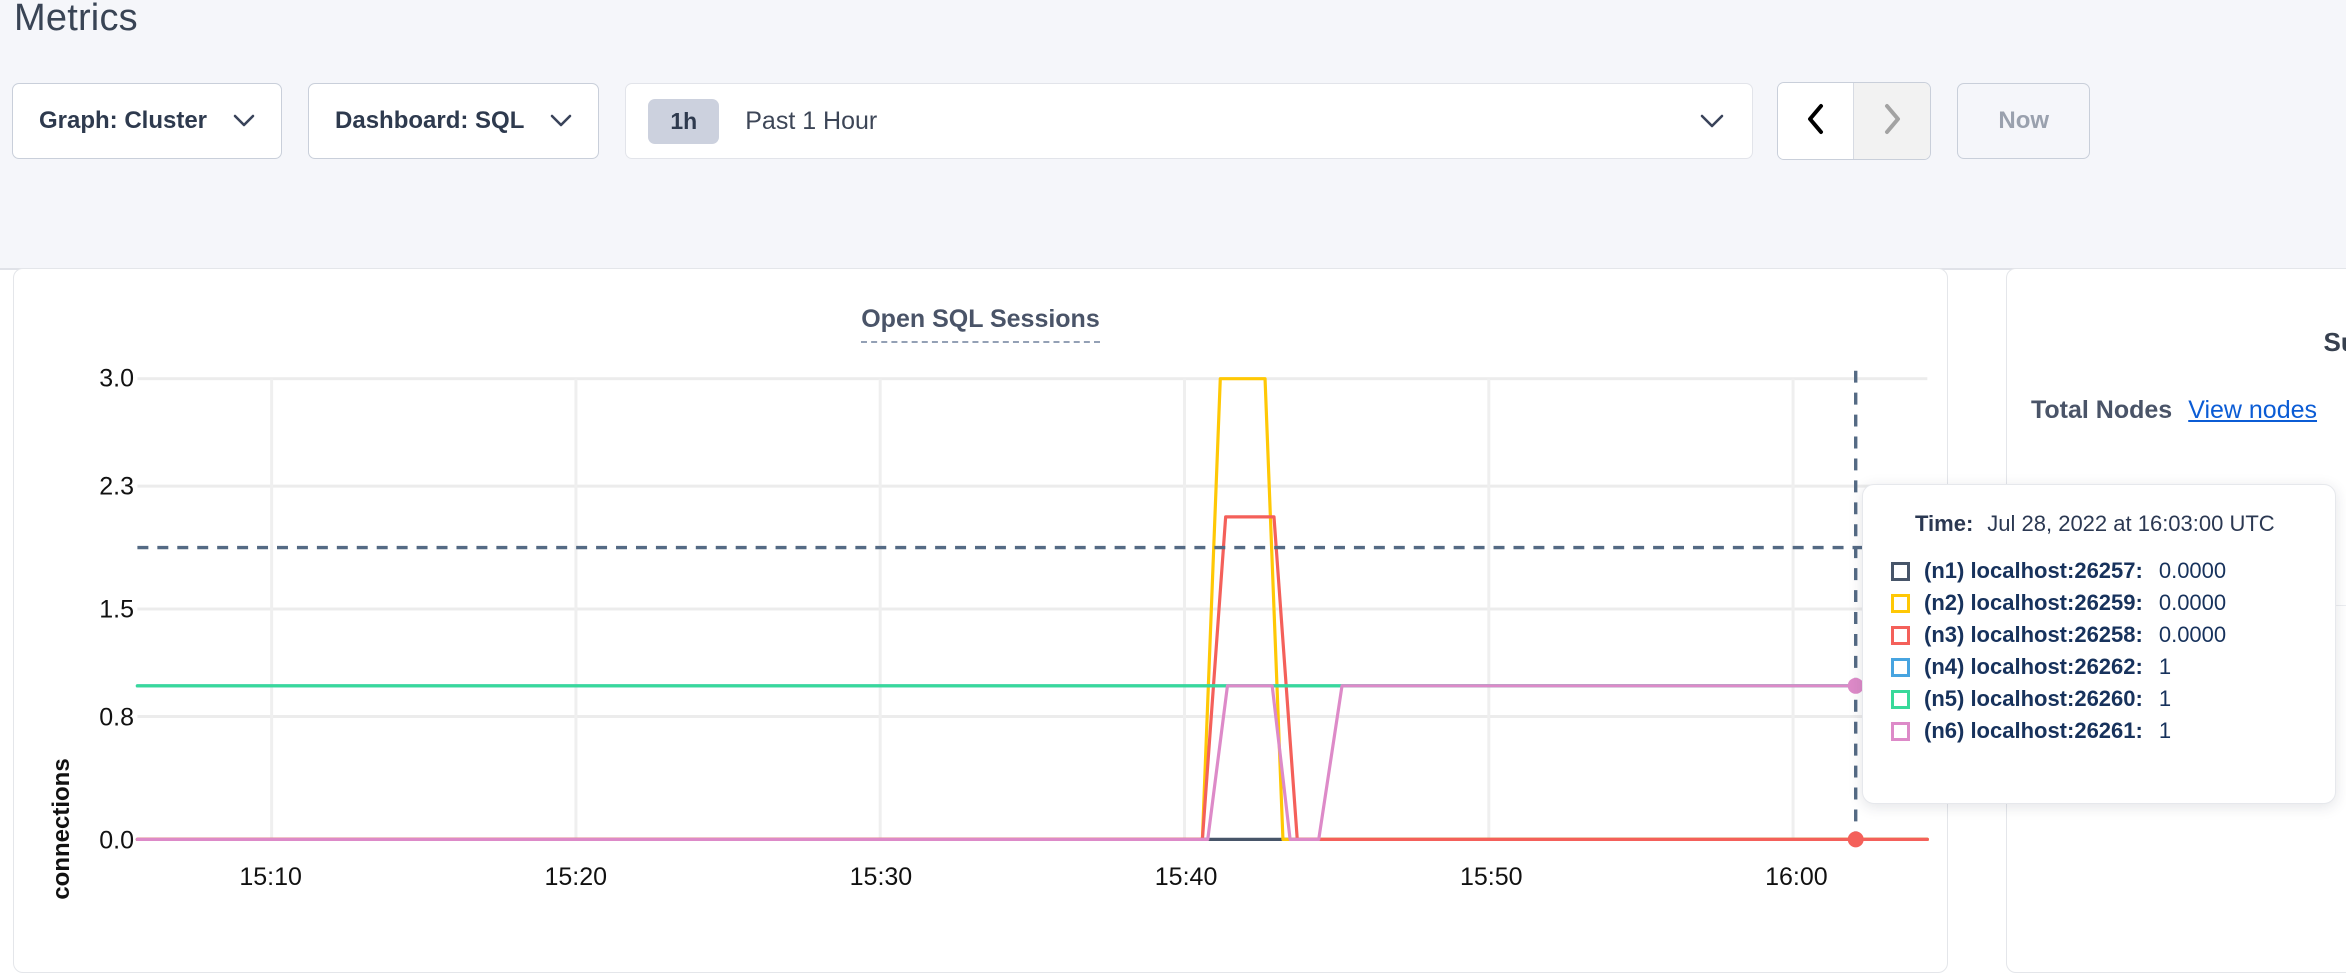  What do you see at coordinates (116, 609) in the screenshot?
I see `y-axis-tick-label: 1.5` at bounding box center [116, 609].